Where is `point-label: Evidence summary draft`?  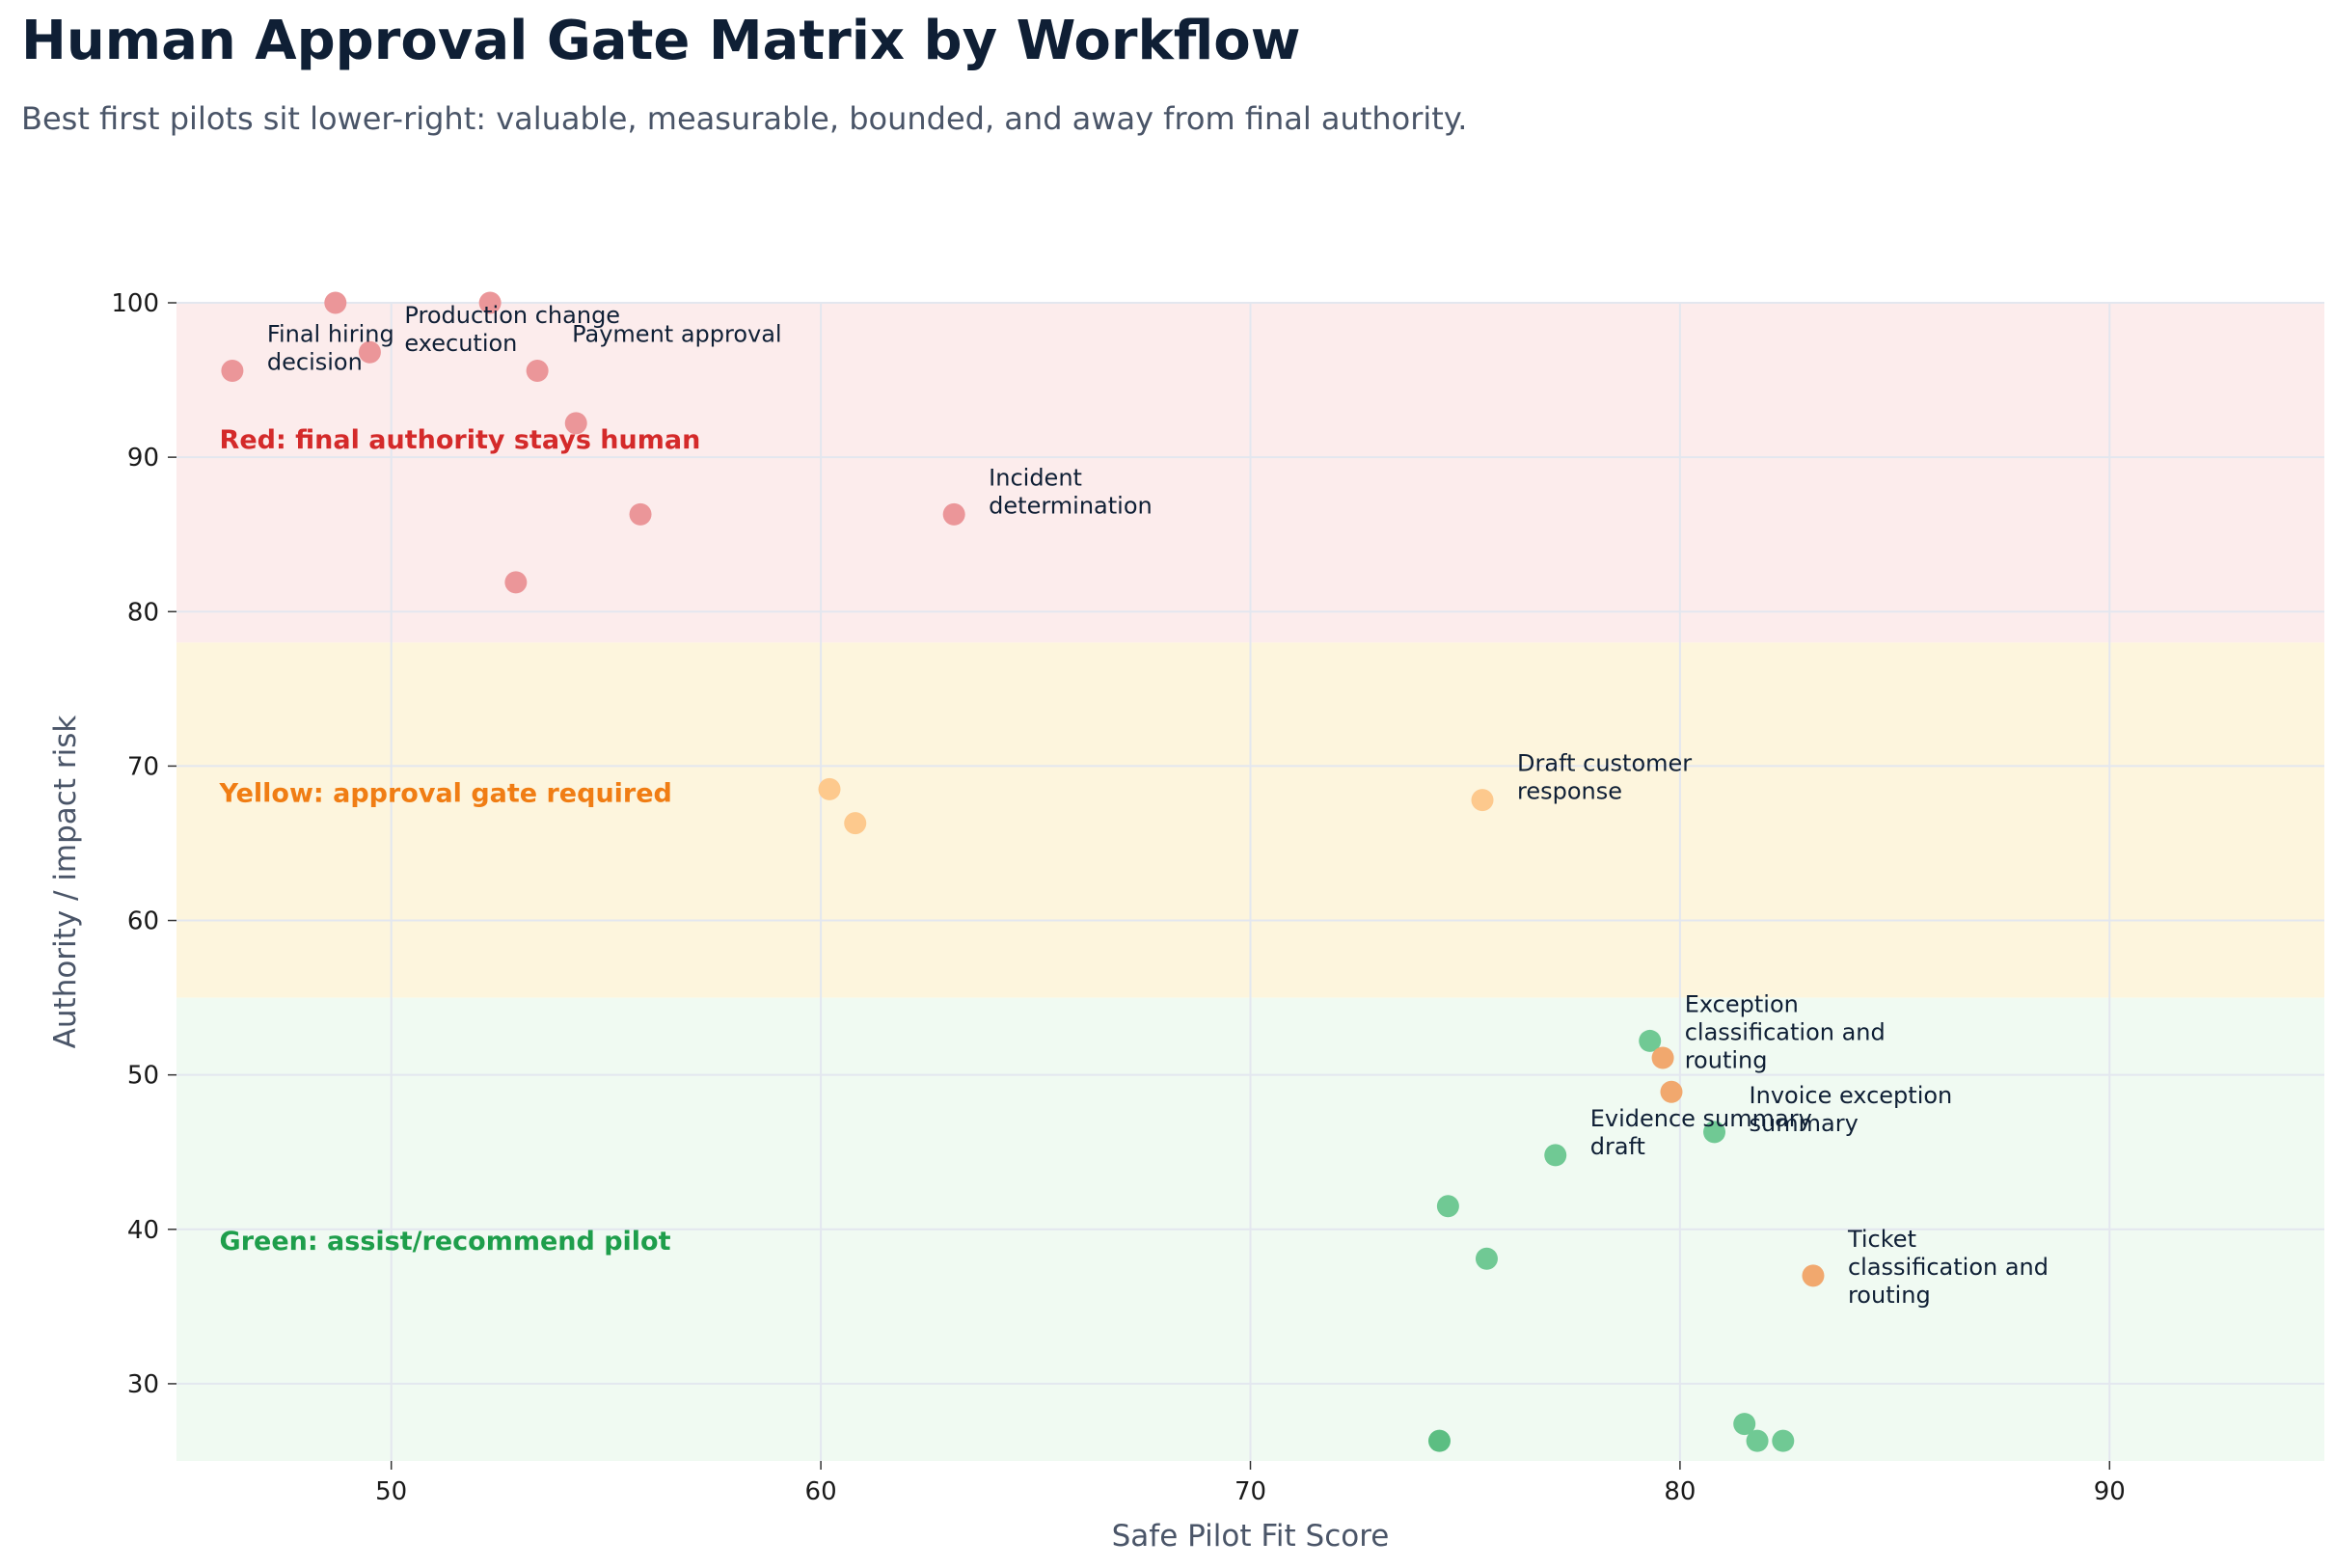
point-label: Evidence summary draft is located at coordinates (1701, 1132).